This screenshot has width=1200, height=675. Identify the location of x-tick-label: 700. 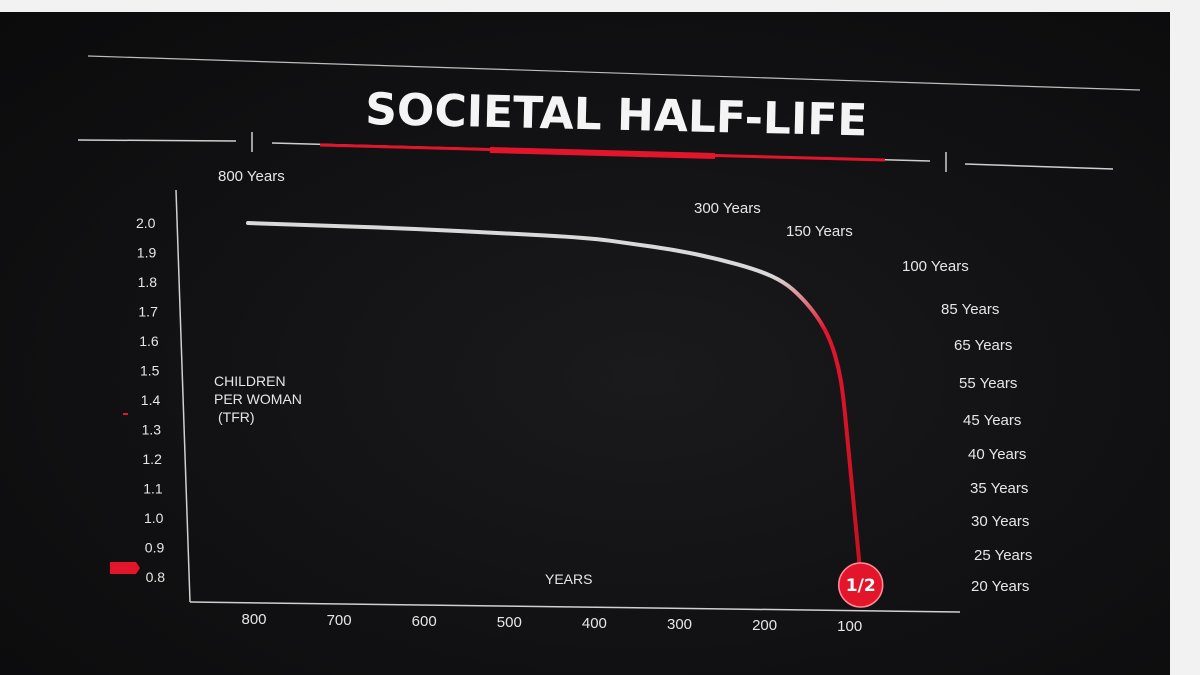
(339, 620).